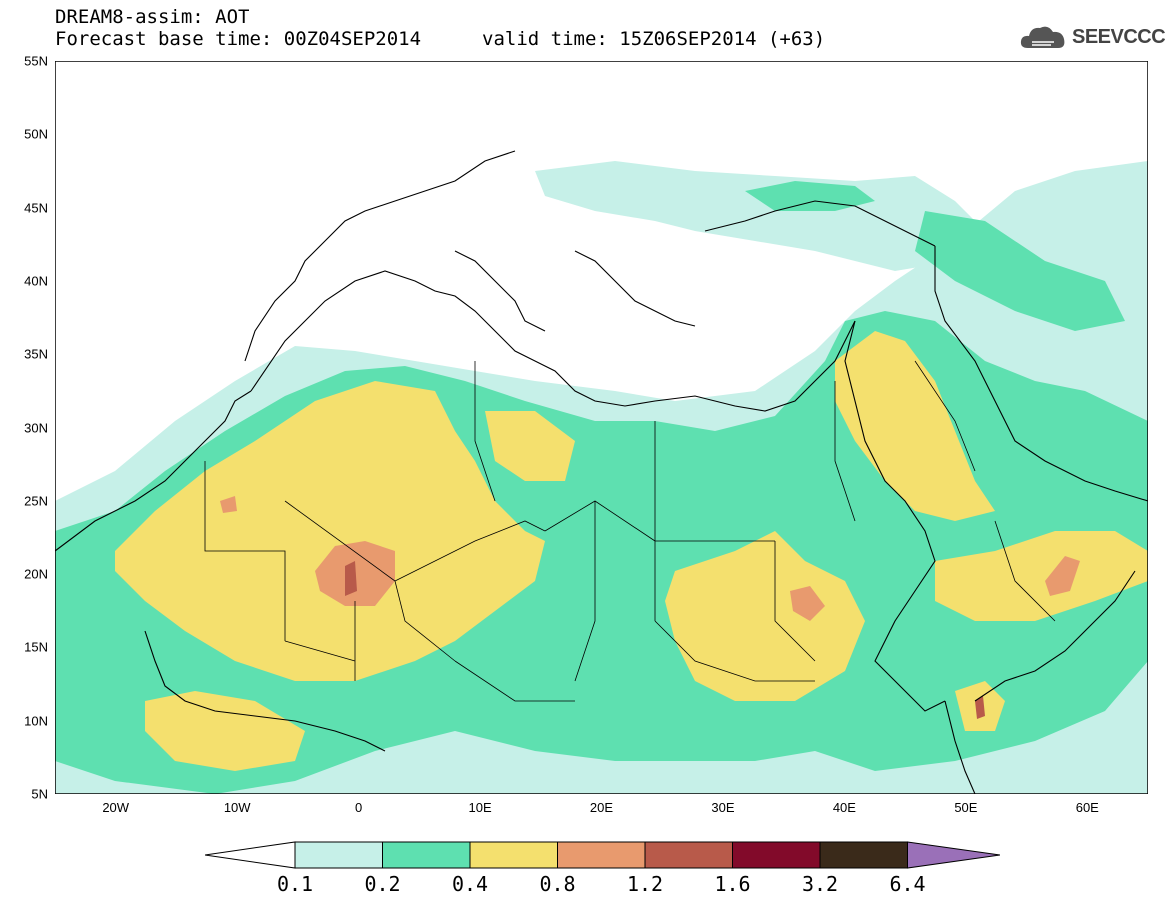  Describe the element at coordinates (980, 707) in the screenshot. I see `aot-band-1.2-somalia` at that location.